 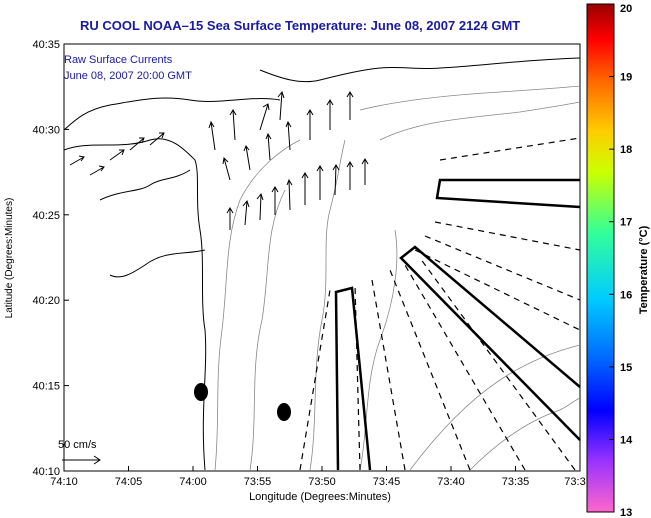 What do you see at coordinates (626, 440) in the screenshot?
I see `colorbar-tick-label: 14` at bounding box center [626, 440].